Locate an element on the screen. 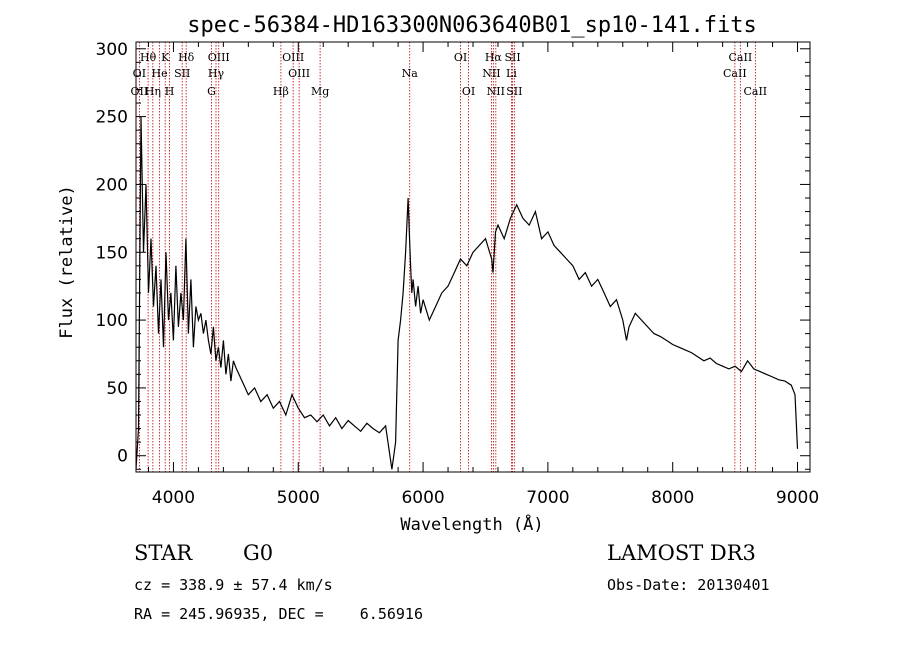  spectral-line-label: G is located at coordinates (211, 91).